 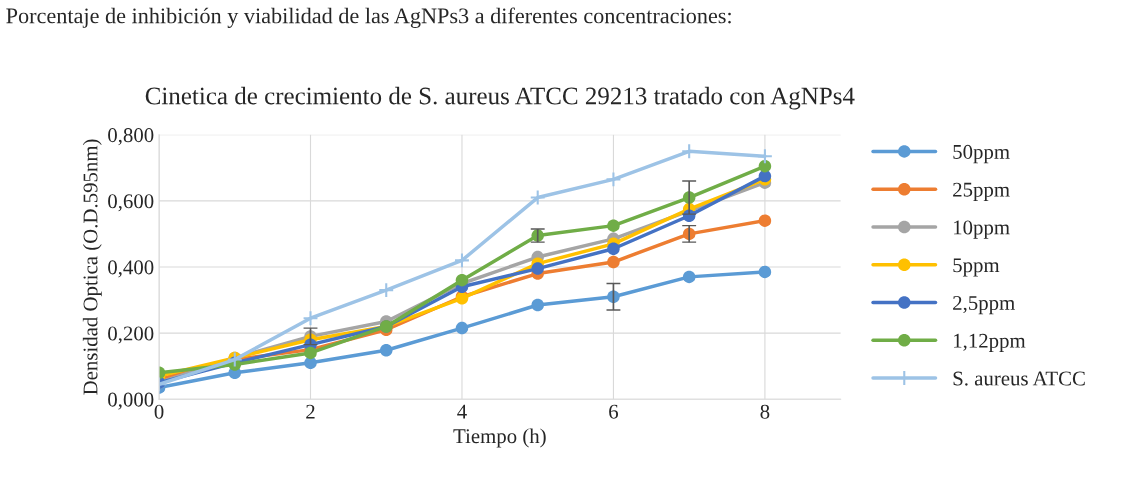 What do you see at coordinates (614, 411) in the screenshot?
I see `x-tick-label: 6` at bounding box center [614, 411].